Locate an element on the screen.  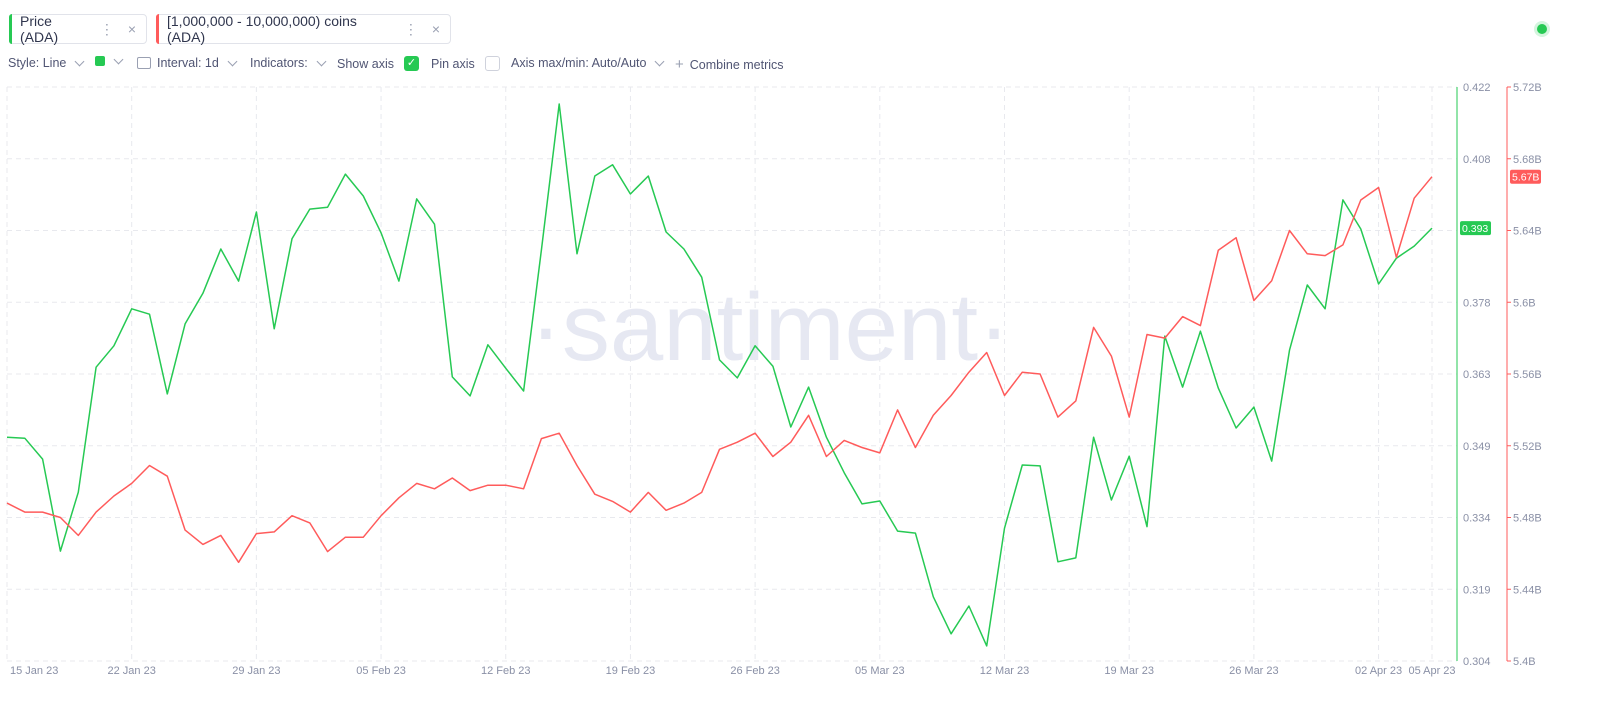
y-tick-label: 0.304 is located at coordinates (1477, 662).